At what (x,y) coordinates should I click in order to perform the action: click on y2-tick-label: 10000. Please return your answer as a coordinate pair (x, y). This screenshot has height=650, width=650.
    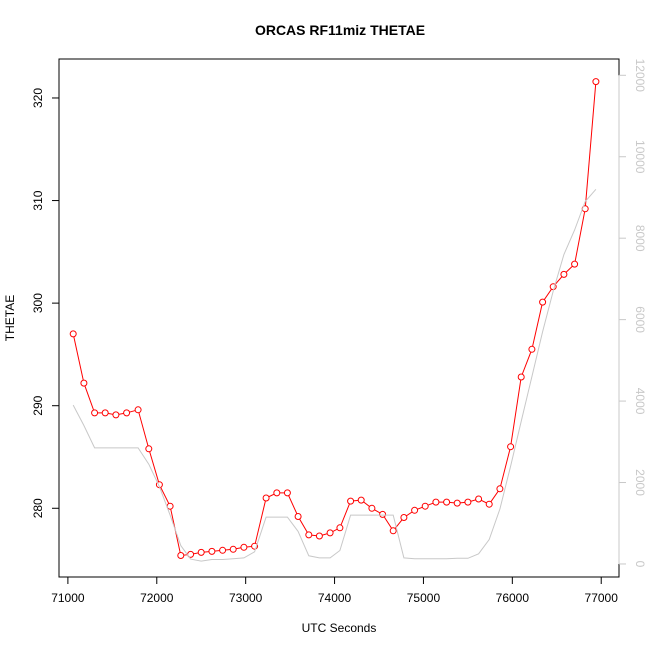
    Looking at the image, I should click on (640, 157).